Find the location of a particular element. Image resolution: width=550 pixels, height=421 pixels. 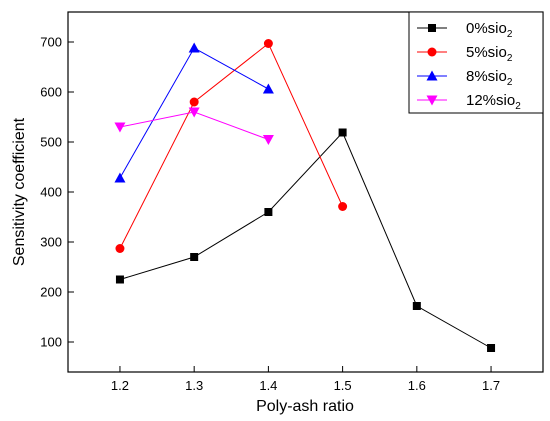

legend-label: 0%sio2 is located at coordinates (489, 30).